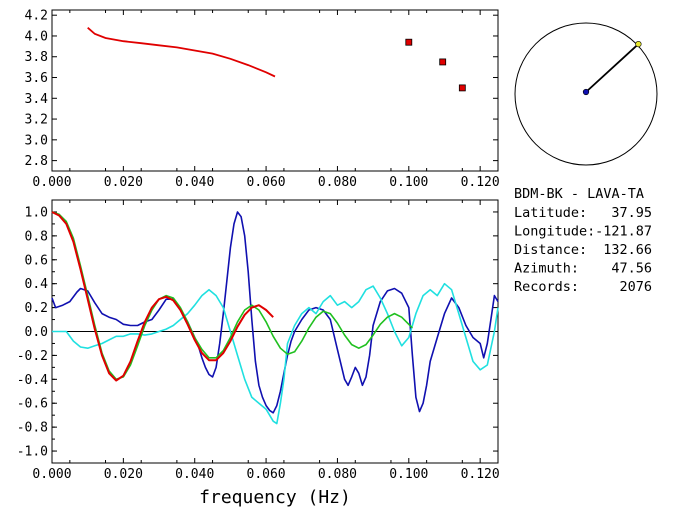 The height and width of the screenshot is (519, 695). I want to click on info-label: Azimuth:, so click(546, 269).